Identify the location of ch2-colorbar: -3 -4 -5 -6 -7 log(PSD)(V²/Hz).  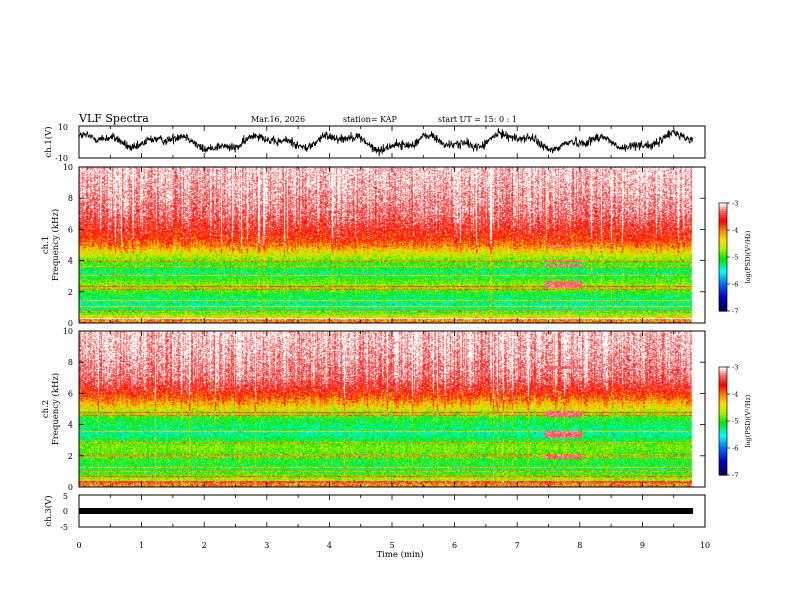
(735, 422).